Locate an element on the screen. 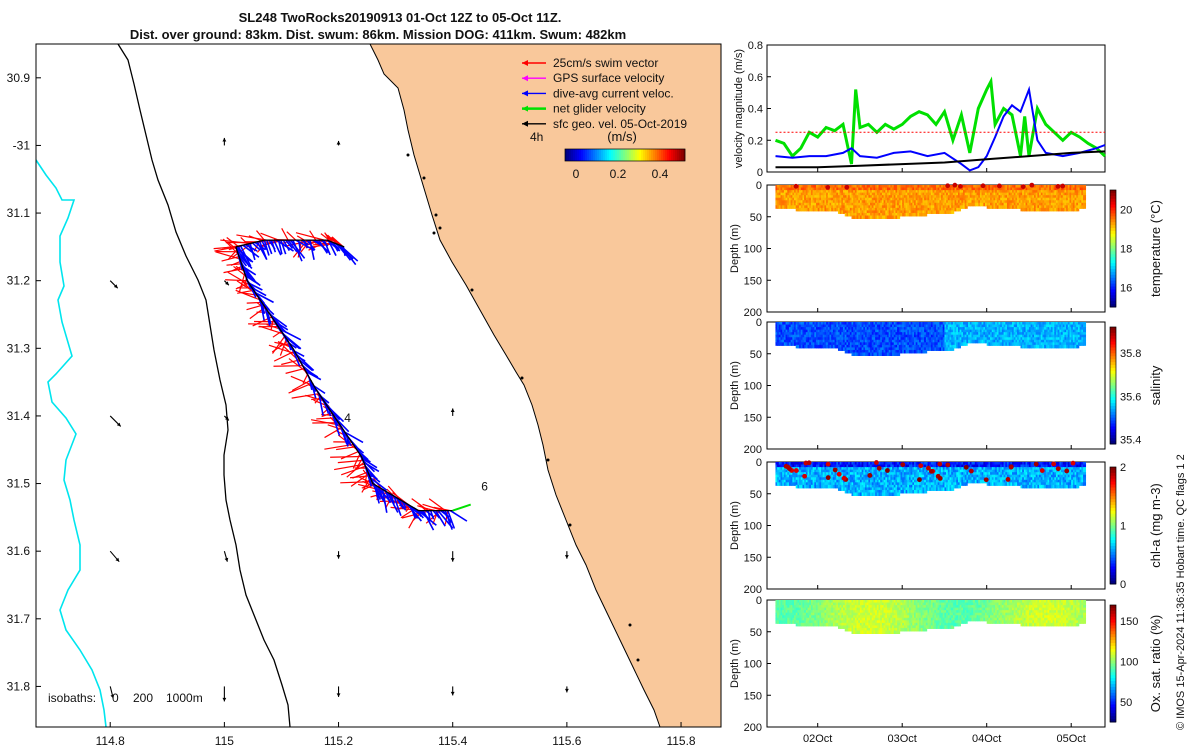  map-y-tick: 30.9 is located at coordinates (19, 78).